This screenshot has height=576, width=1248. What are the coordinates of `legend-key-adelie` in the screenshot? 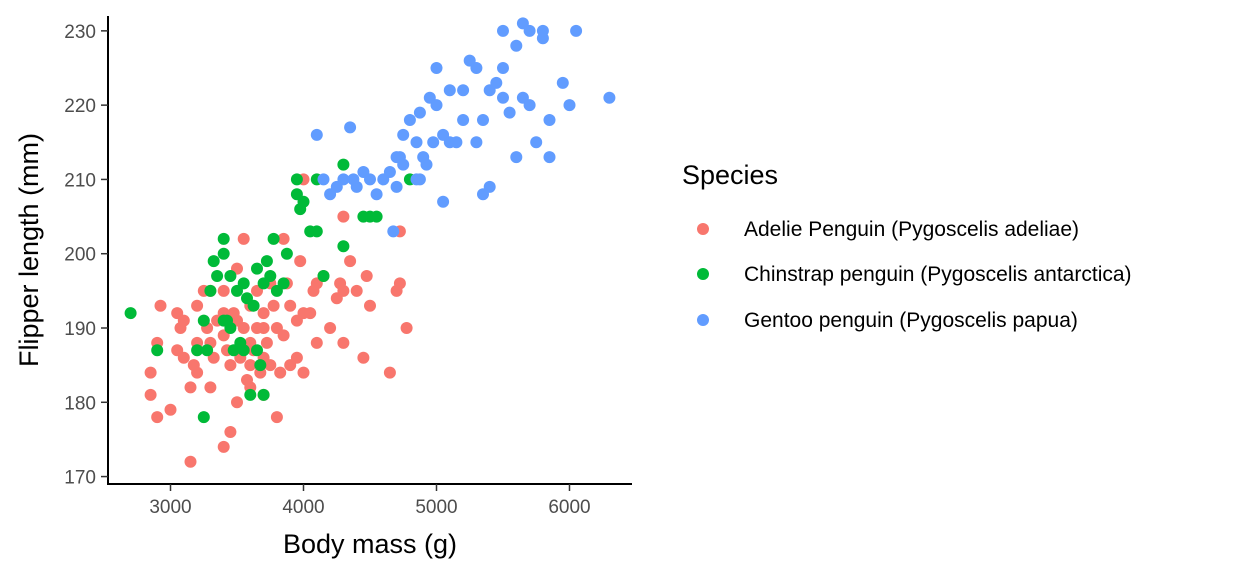 It's located at (703, 229).